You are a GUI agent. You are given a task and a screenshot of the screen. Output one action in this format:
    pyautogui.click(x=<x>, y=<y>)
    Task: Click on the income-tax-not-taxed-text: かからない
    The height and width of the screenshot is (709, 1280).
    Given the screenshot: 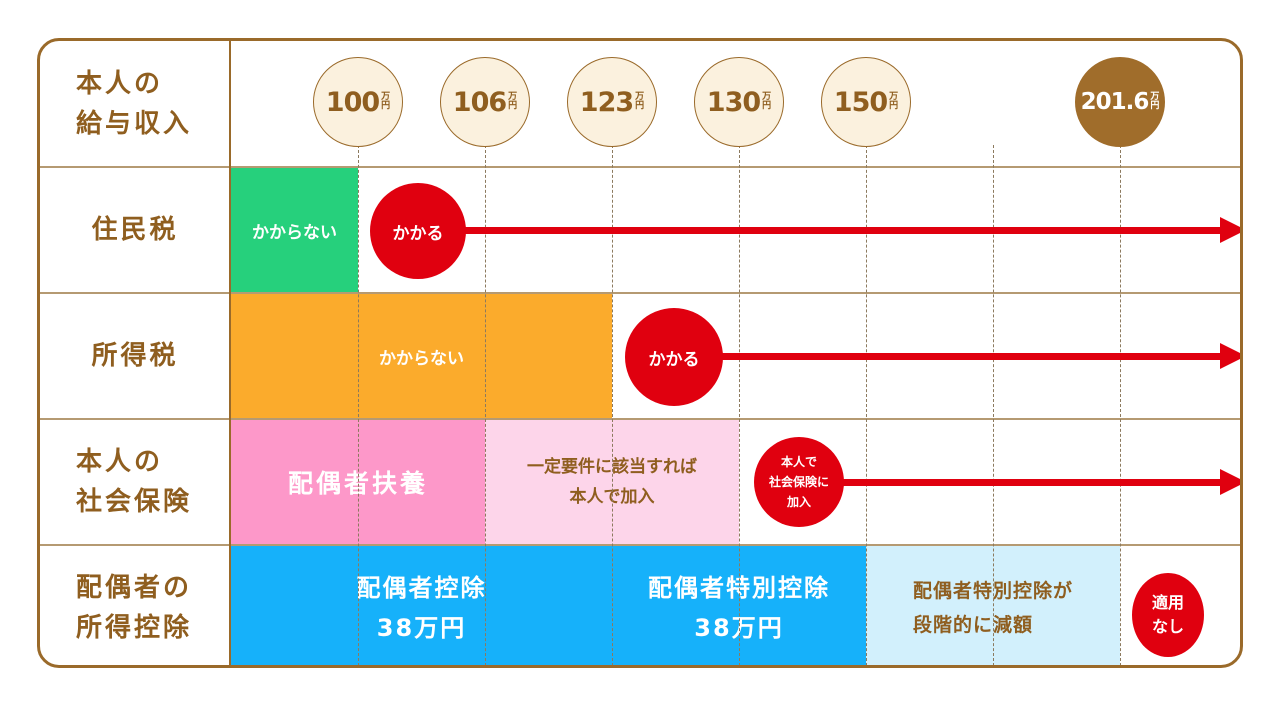 What is the action you would take?
    pyautogui.click(x=421, y=358)
    